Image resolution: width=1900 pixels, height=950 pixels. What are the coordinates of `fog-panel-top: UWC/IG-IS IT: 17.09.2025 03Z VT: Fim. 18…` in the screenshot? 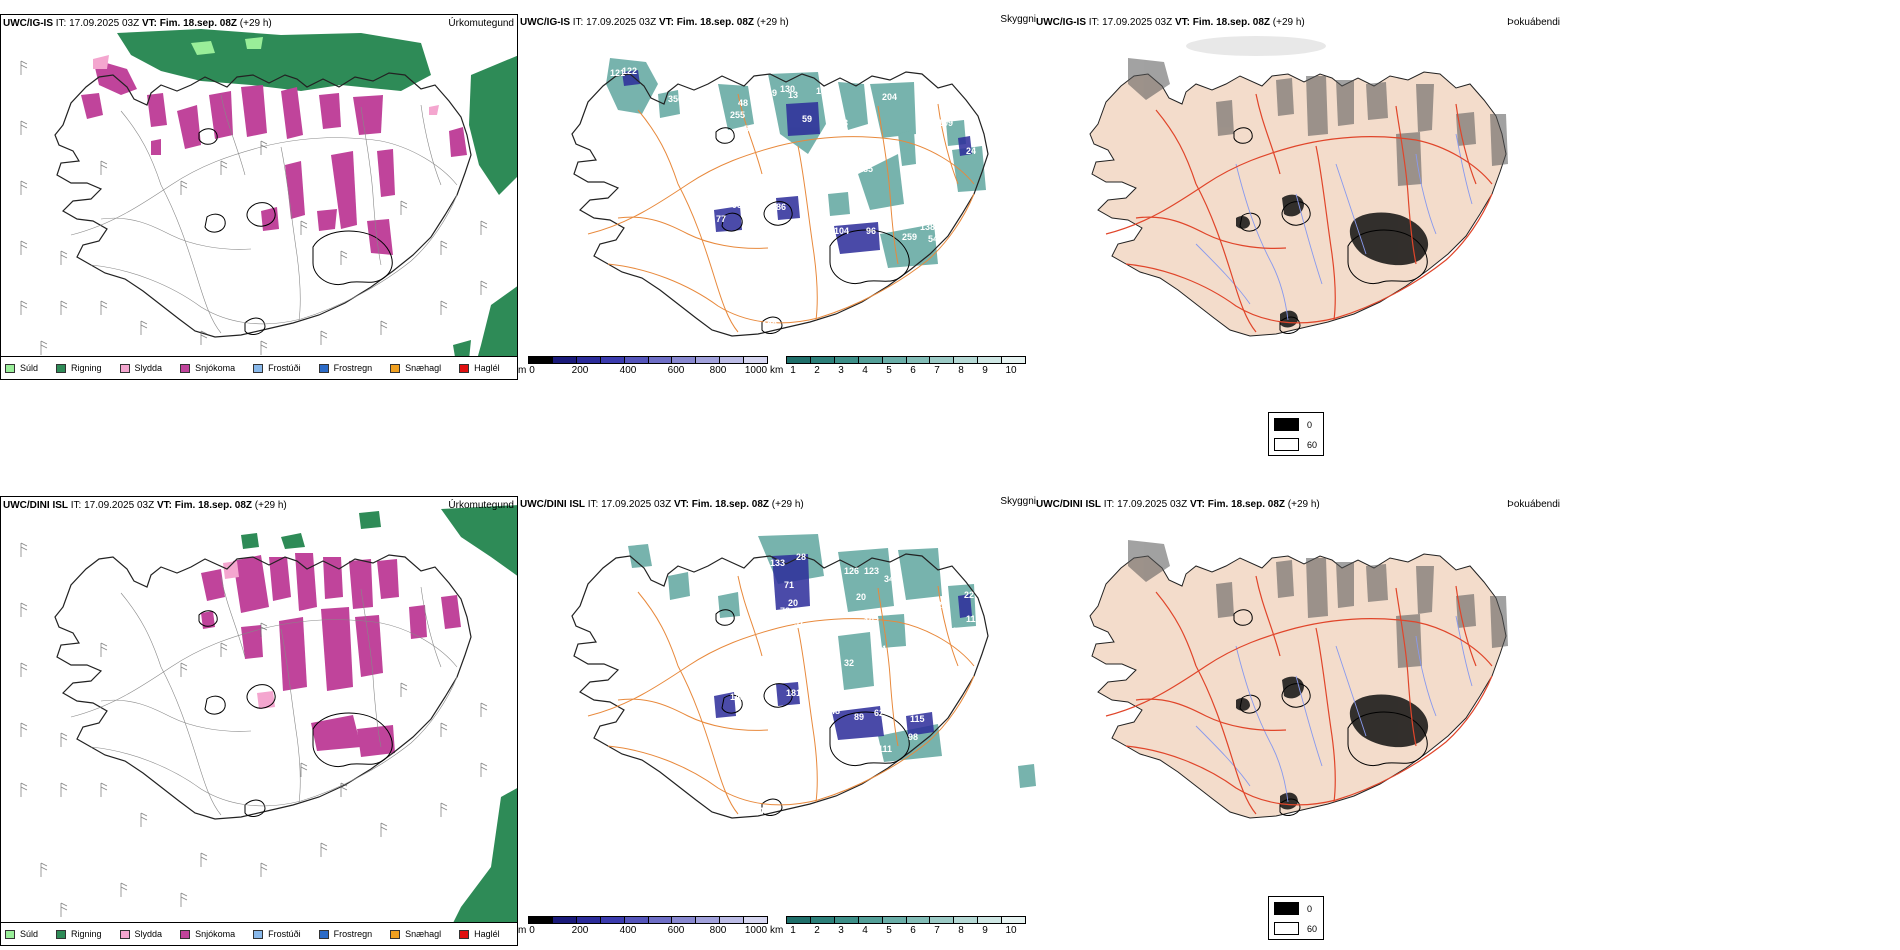 It's located at (1298, 197).